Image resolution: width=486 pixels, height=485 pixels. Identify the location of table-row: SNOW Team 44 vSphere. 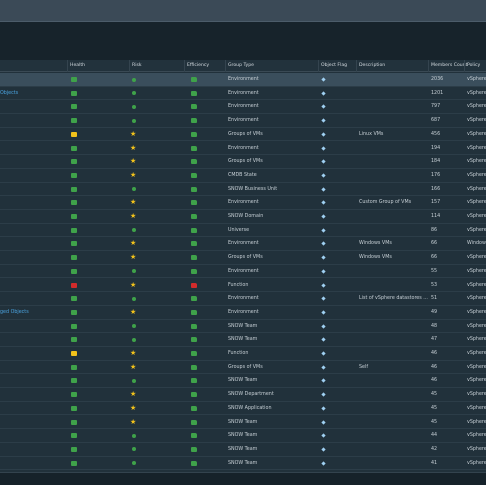
(243, 436).